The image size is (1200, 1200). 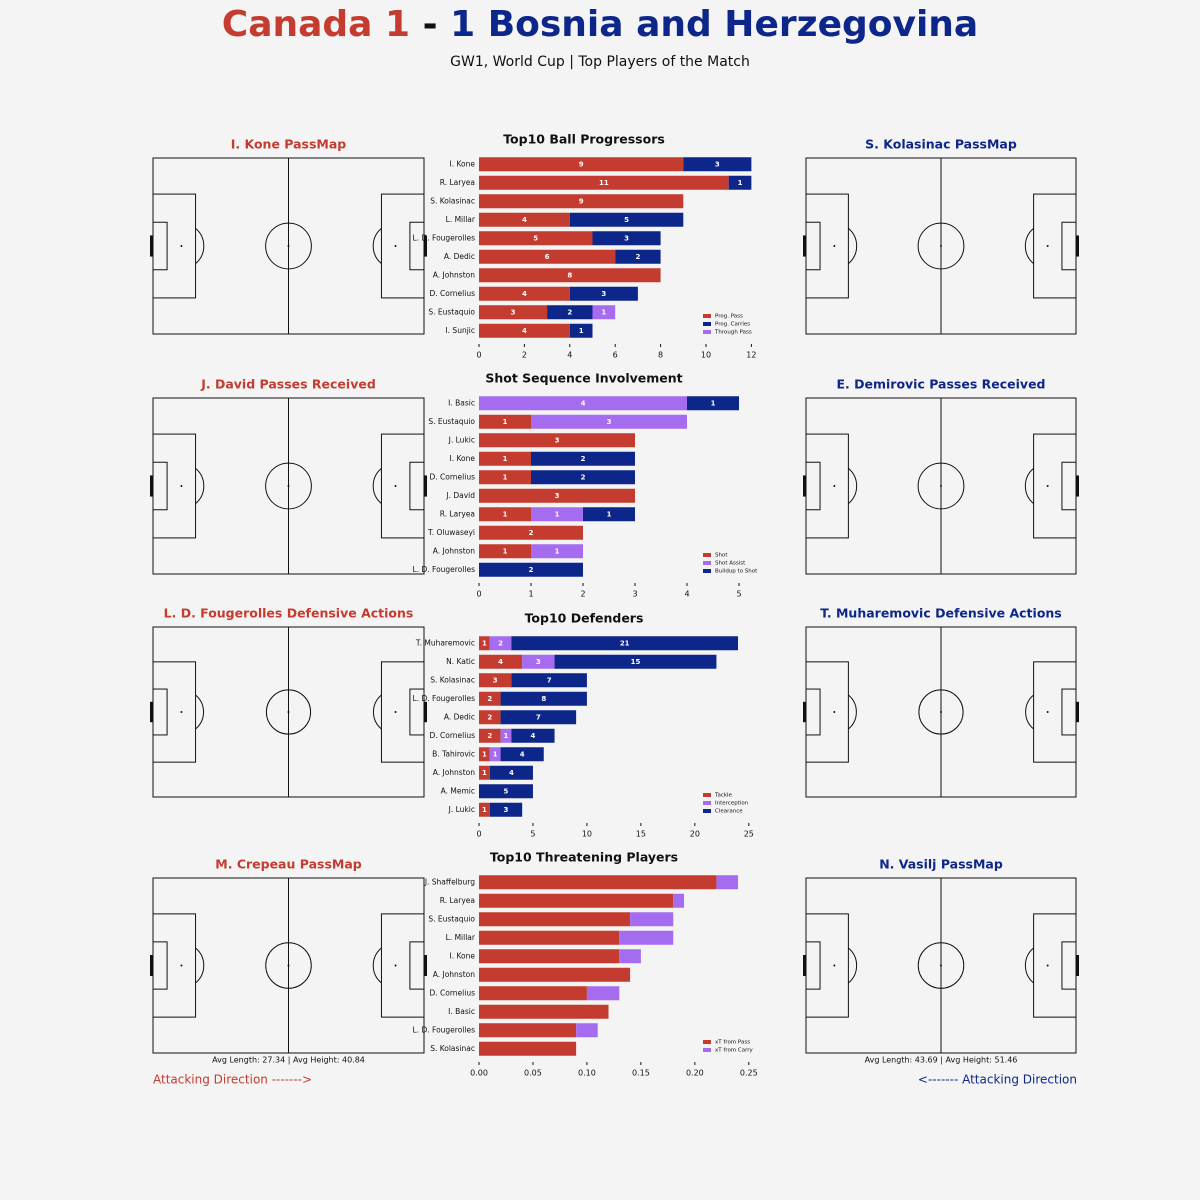 I want to click on y-tick-label: L. Millar, so click(x=461, y=937).